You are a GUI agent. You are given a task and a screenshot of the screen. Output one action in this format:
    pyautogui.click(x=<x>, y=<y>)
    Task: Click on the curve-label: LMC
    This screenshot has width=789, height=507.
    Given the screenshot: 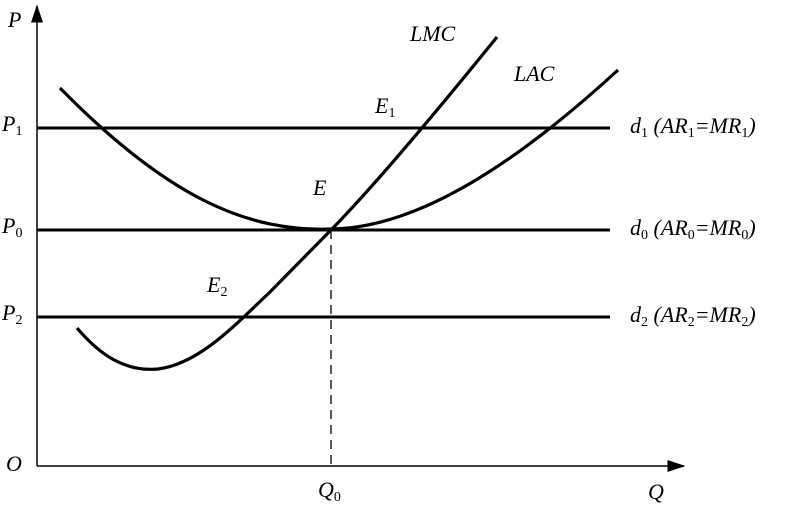 What is the action you would take?
    pyautogui.click(x=432, y=33)
    